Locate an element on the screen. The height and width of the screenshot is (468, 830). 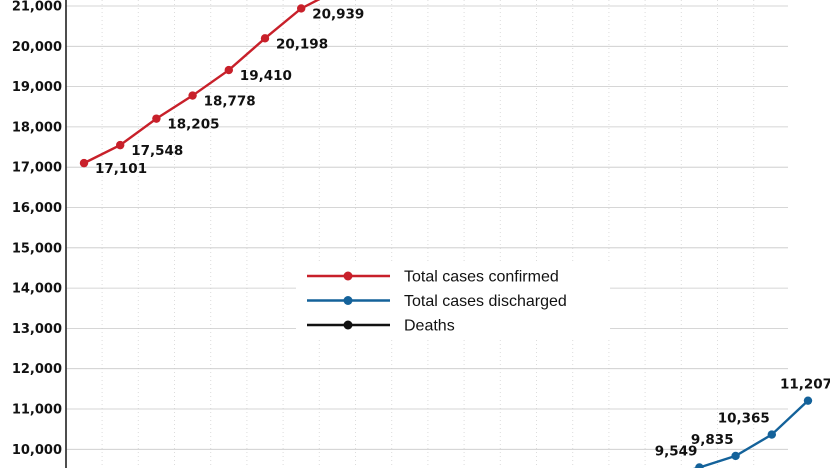
y-tick-label: 21,000 is located at coordinates (37, 7).